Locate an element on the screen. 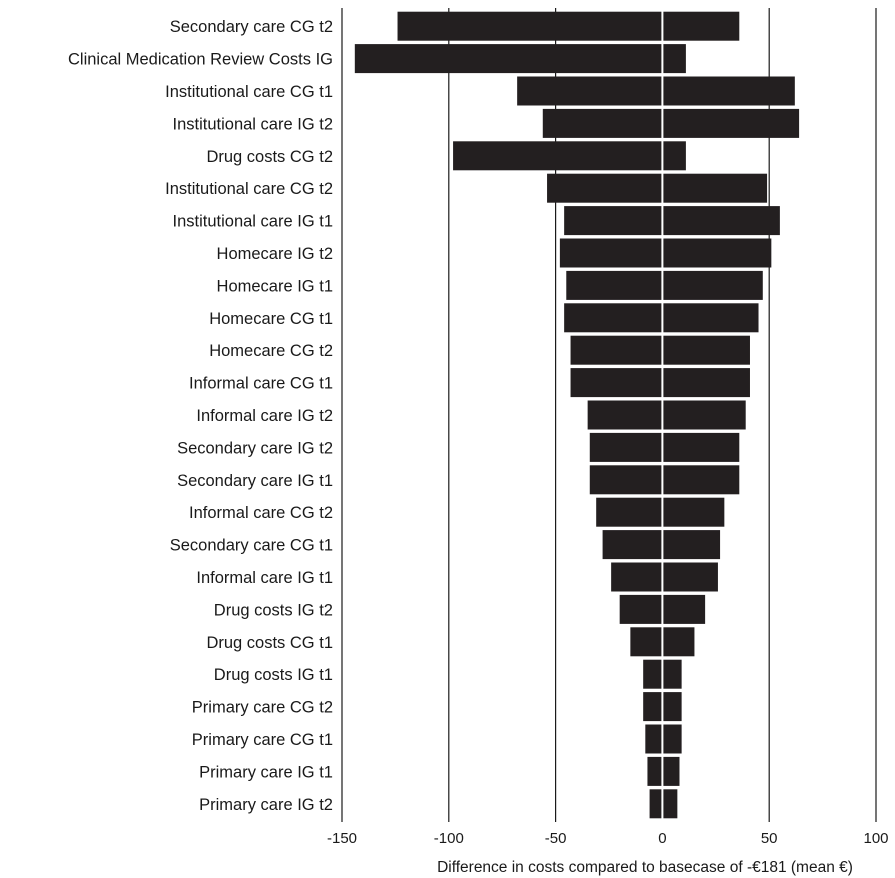 Image resolution: width=895 pixels, height=878 pixels. category-label: Homecare IG t2 is located at coordinates (275, 254).